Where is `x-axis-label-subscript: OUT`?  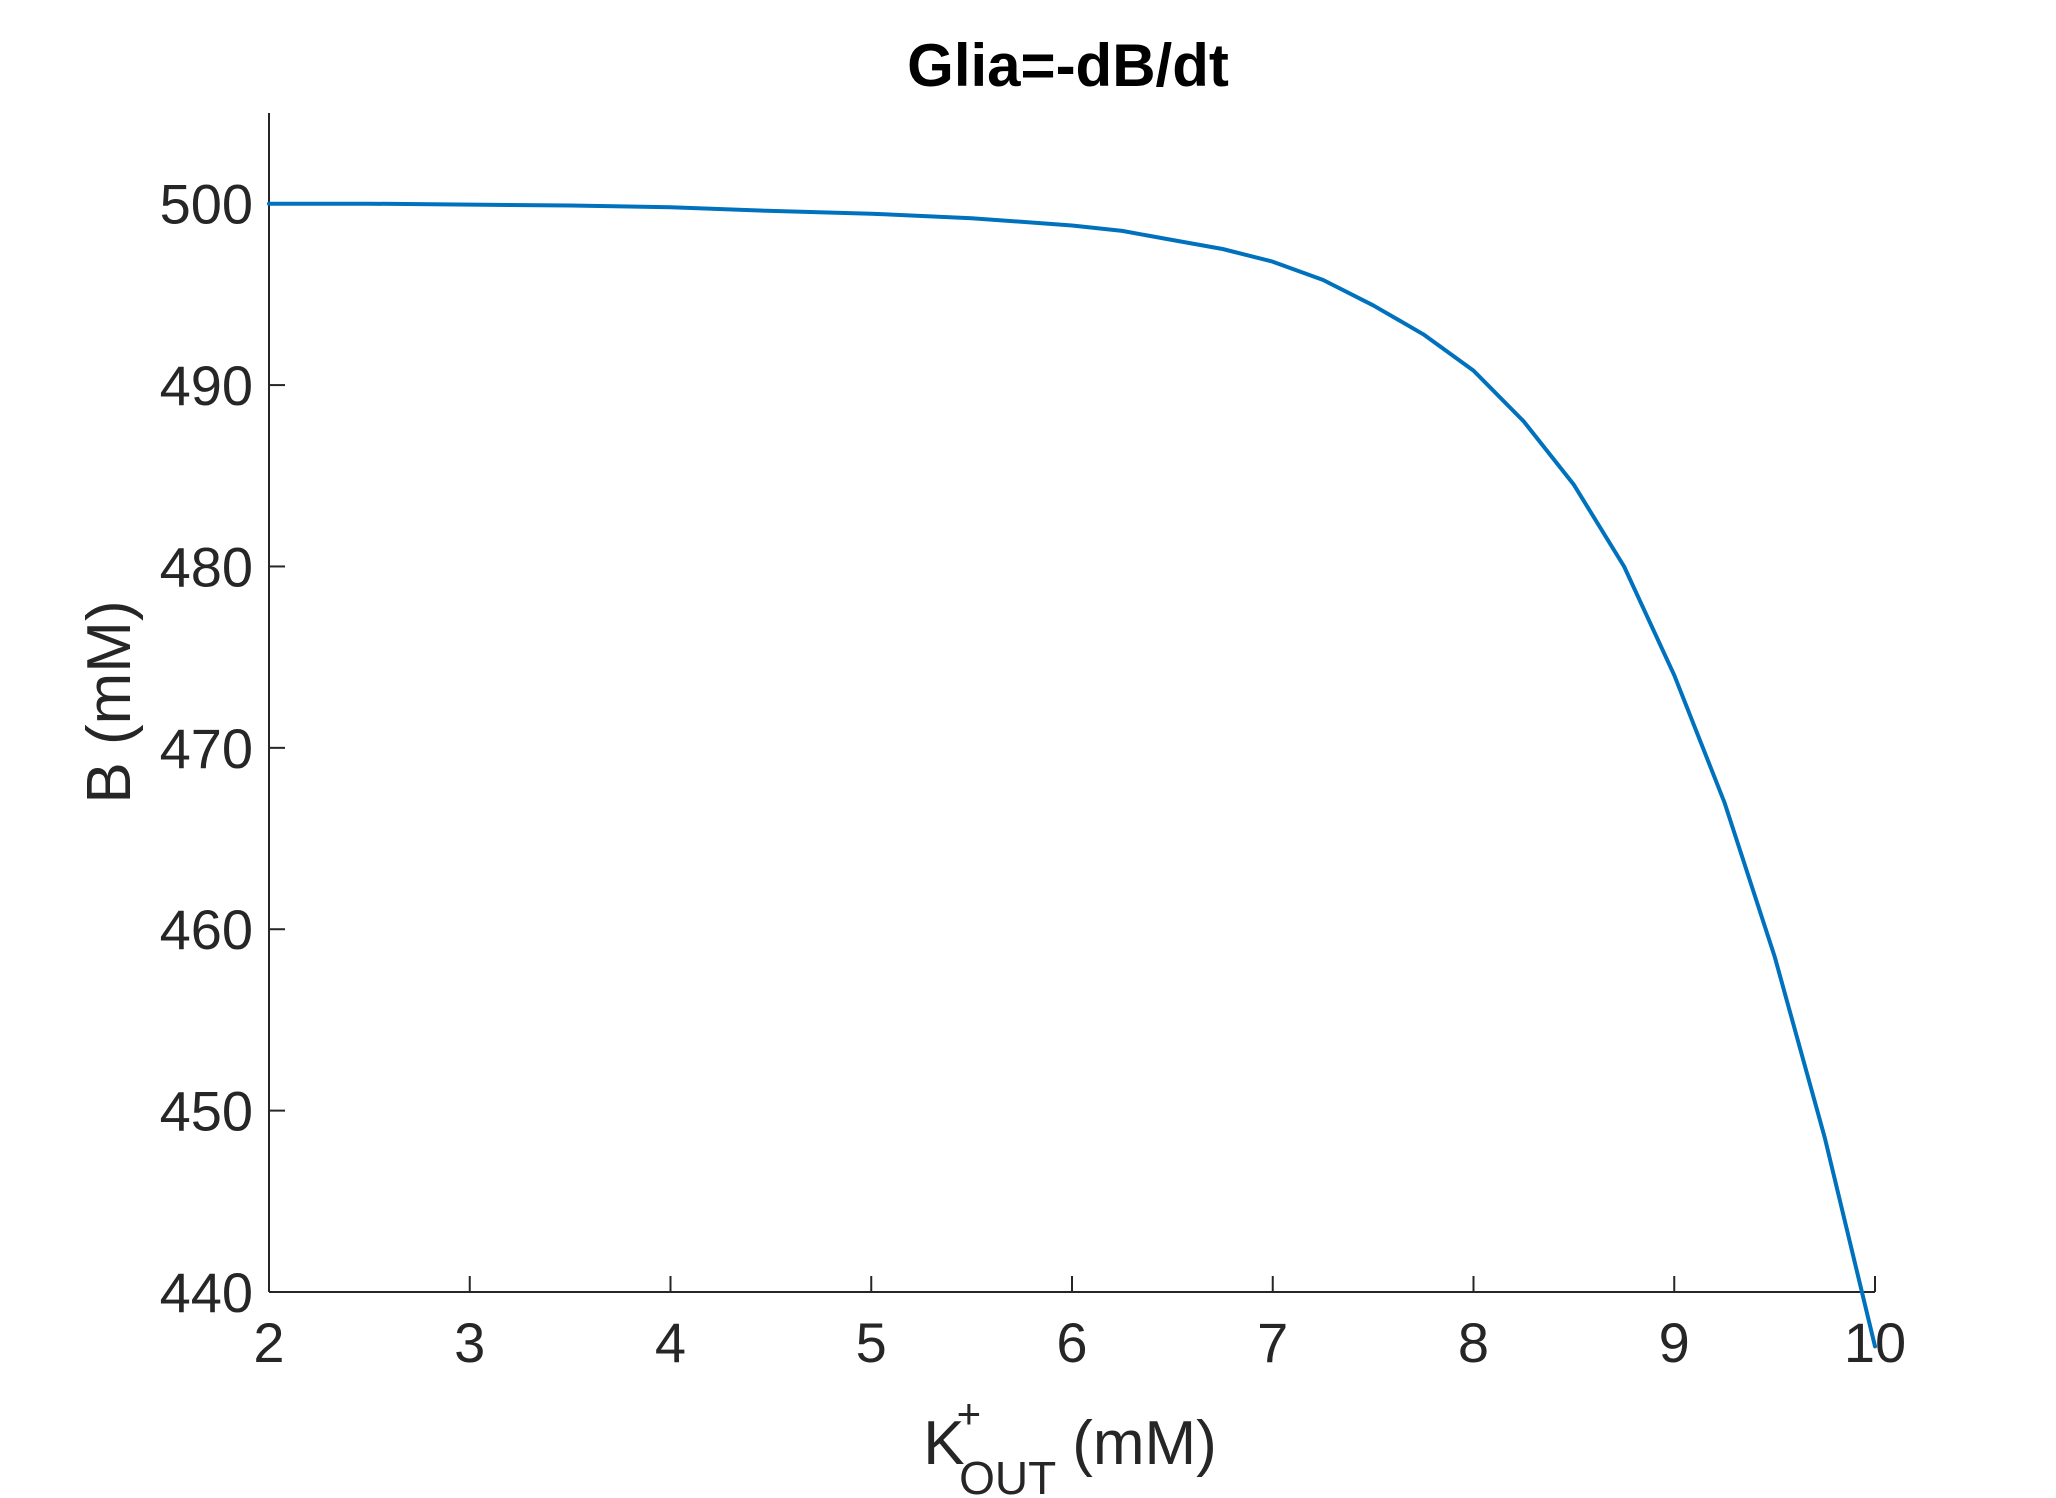
x-axis-label-subscript: OUT is located at coordinates (1007, 1475).